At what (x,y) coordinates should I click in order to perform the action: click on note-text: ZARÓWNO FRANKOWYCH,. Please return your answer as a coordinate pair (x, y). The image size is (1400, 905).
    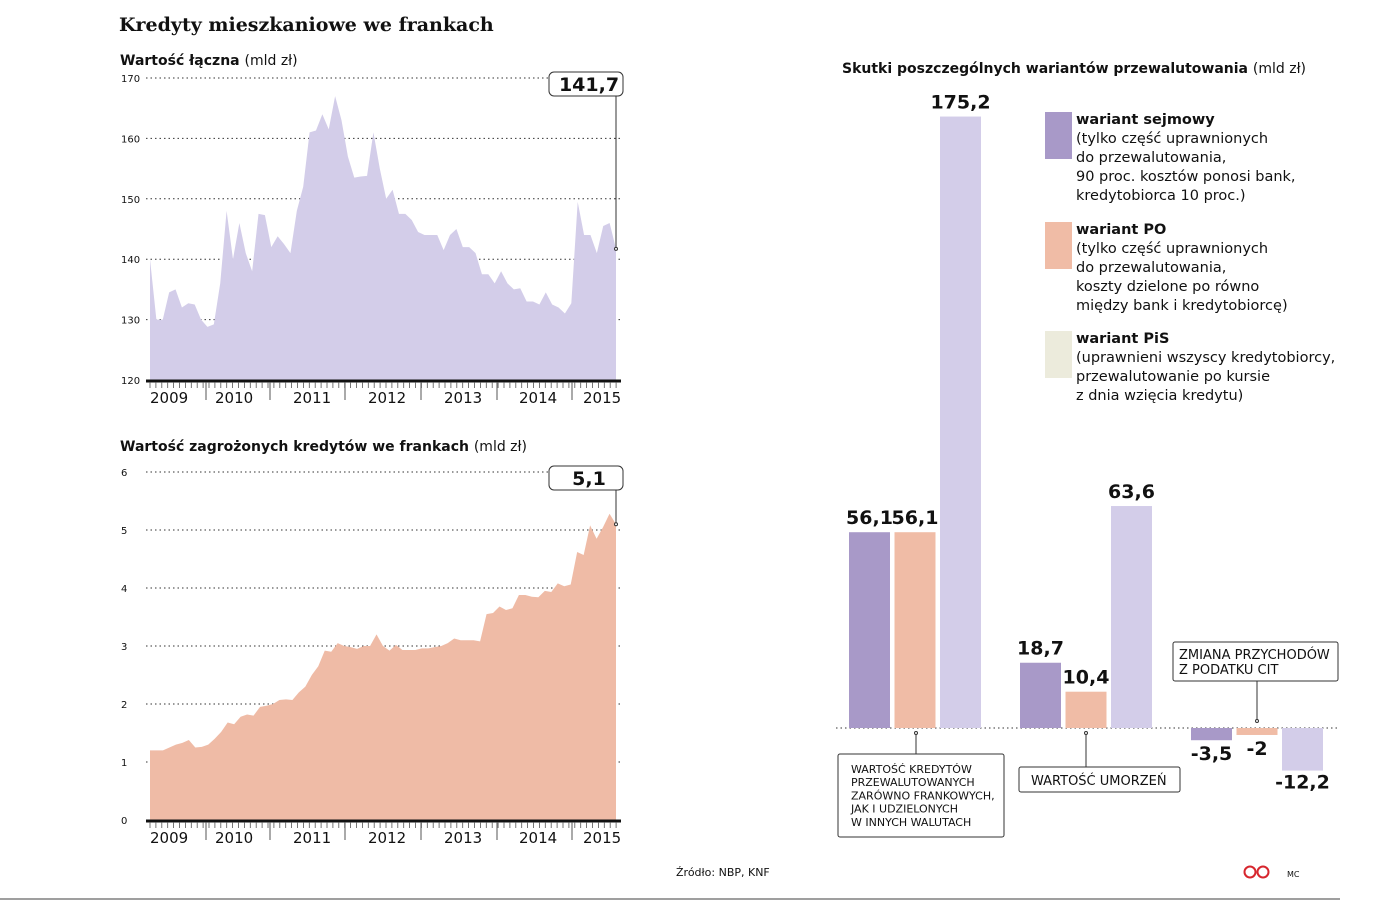
    Looking at the image, I should click on (923, 795).